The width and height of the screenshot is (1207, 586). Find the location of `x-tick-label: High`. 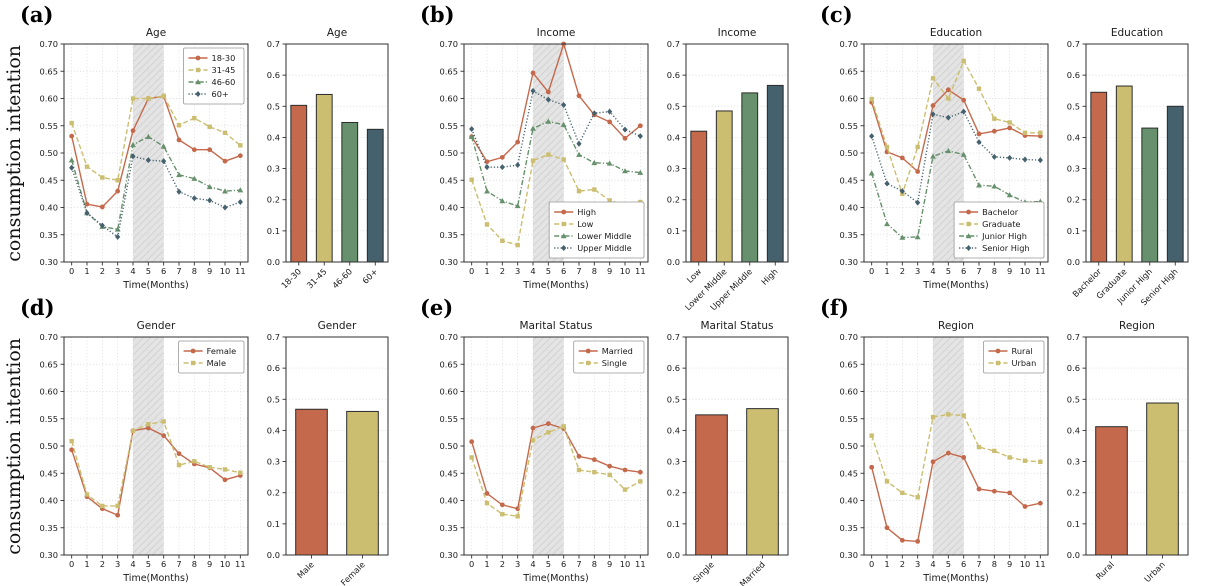

x-tick-label: High is located at coordinates (769, 276).